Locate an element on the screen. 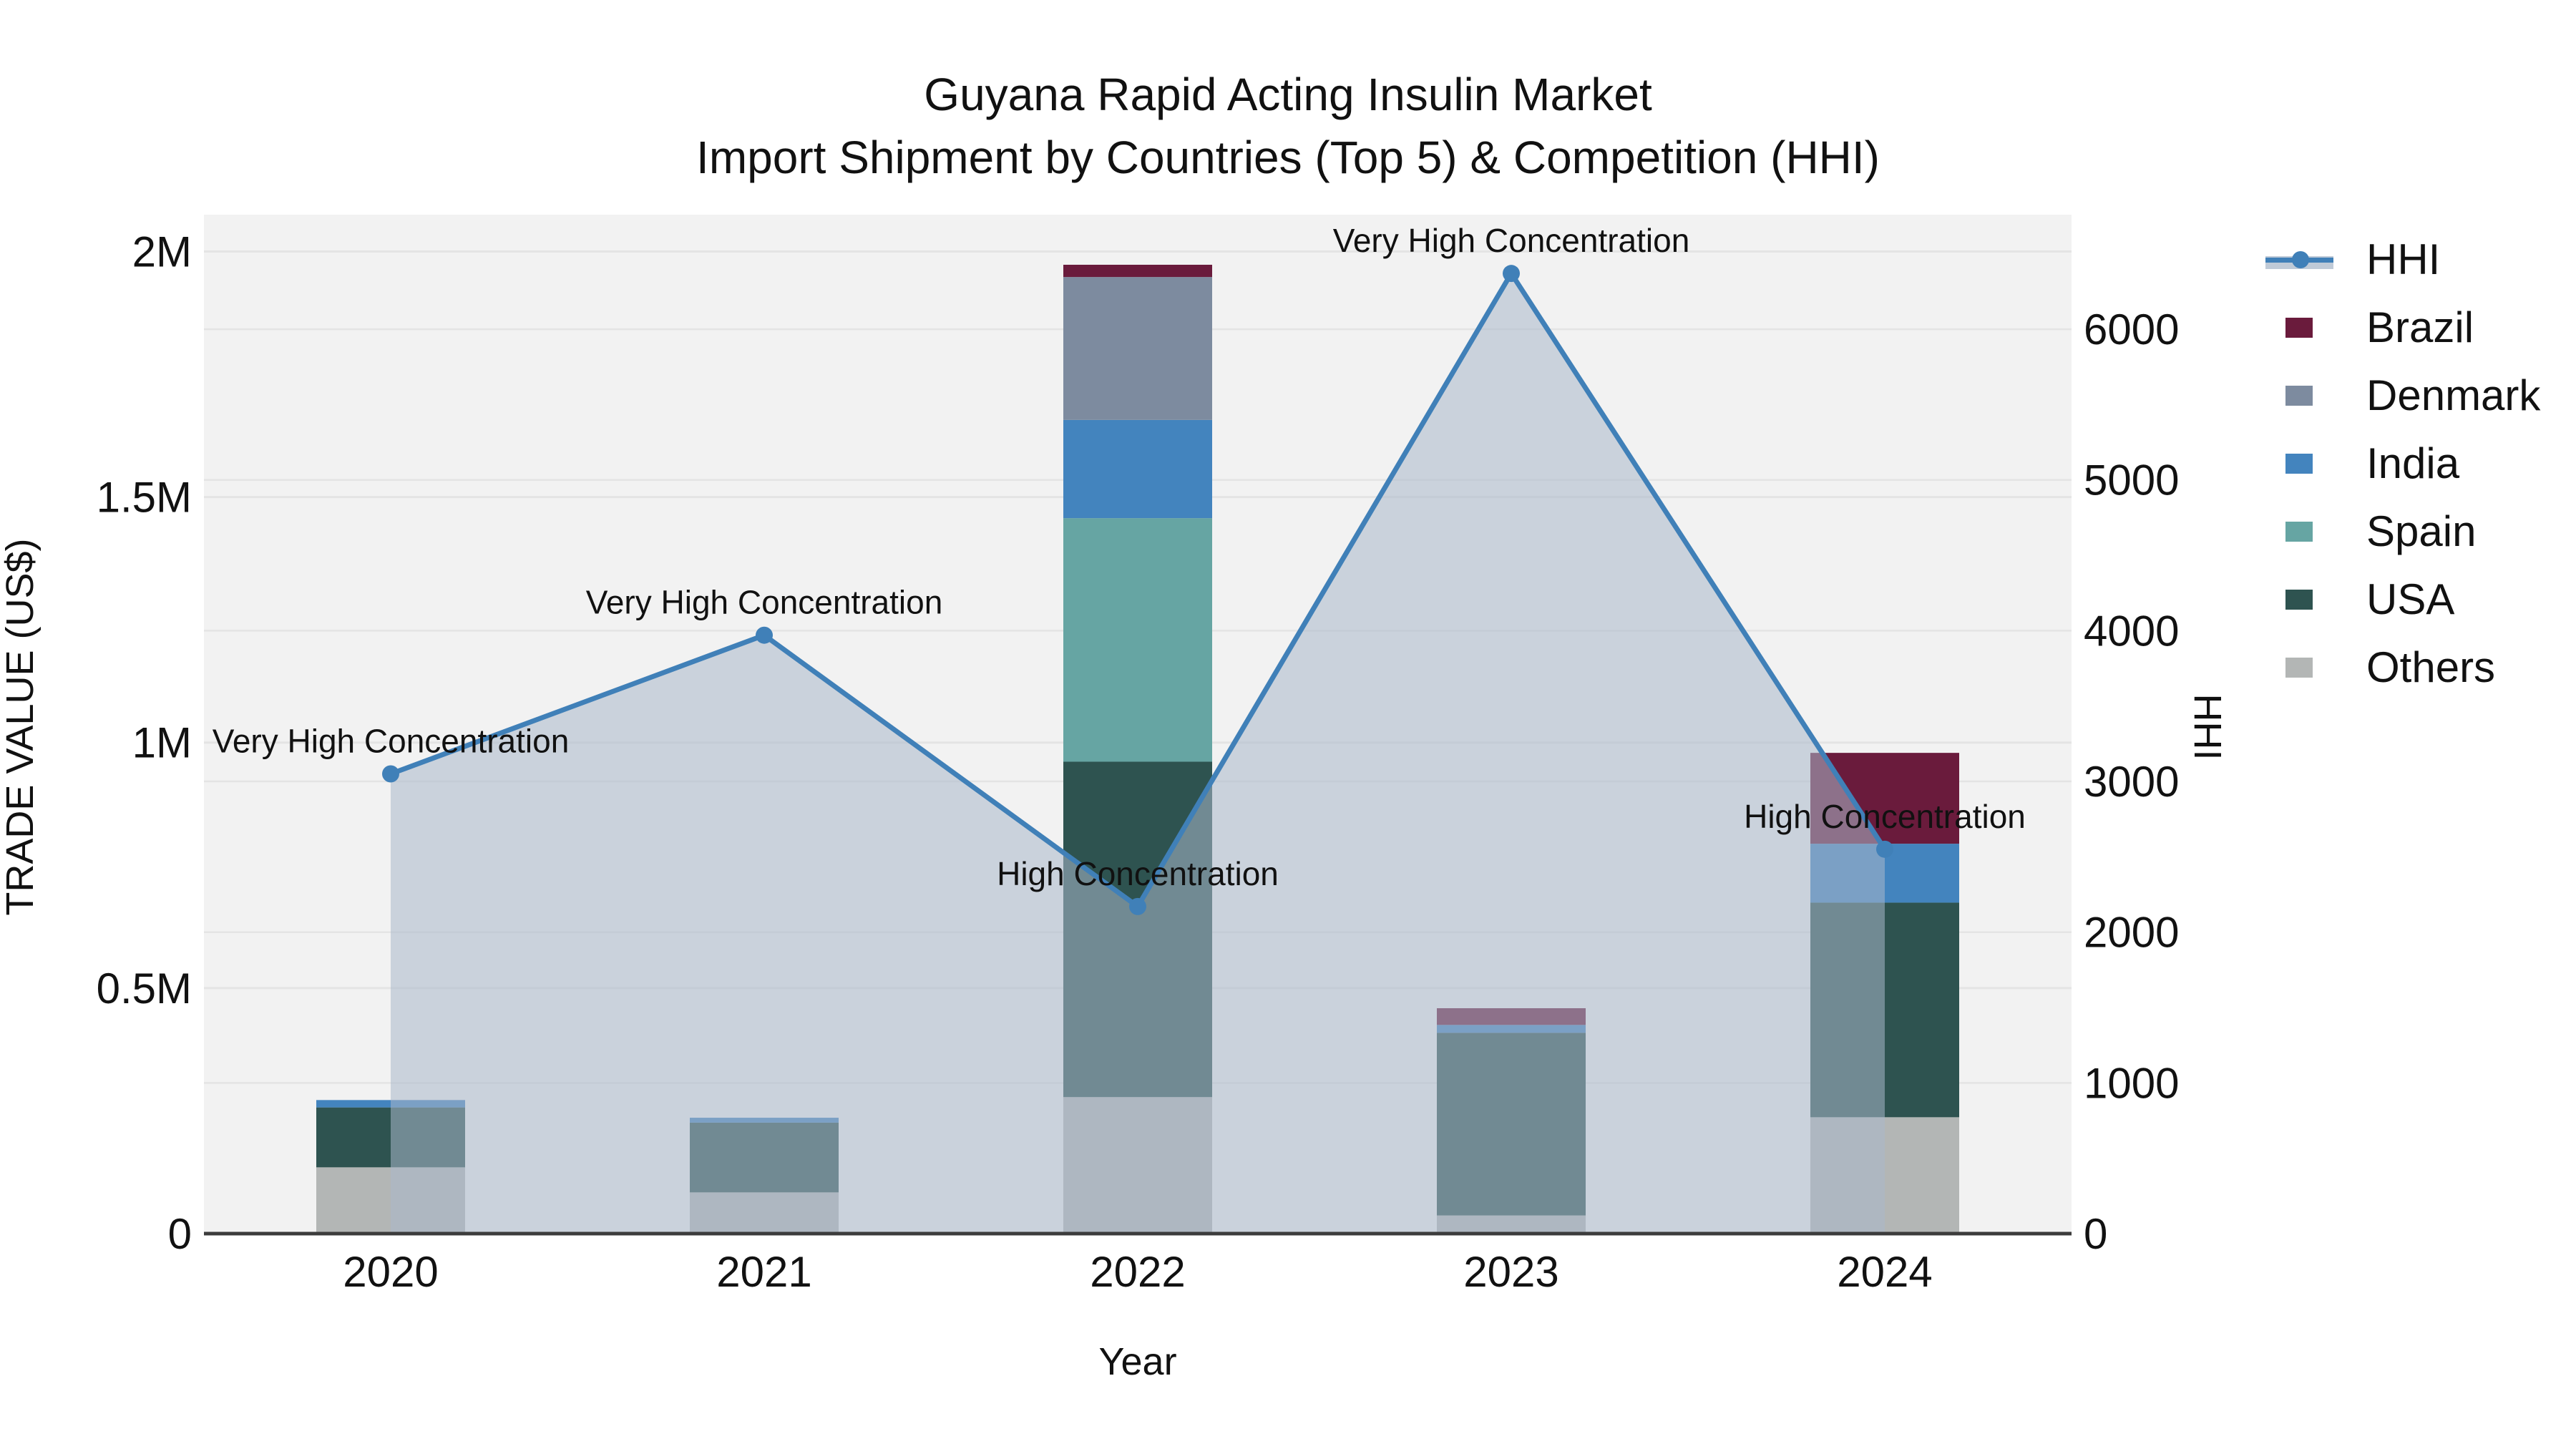 The width and height of the screenshot is (2576, 1449). spain-color-swatch is located at coordinates (2299, 531).